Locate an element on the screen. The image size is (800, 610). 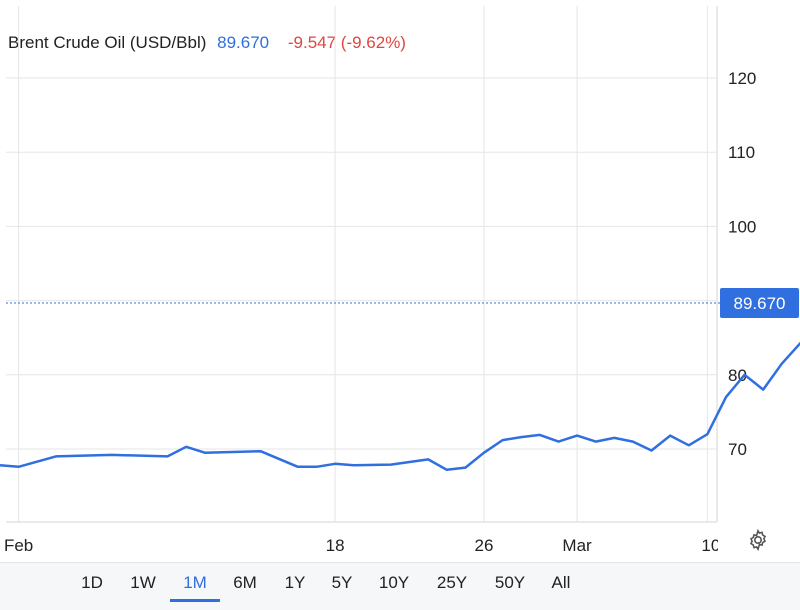
y-tick-label: 110 is located at coordinates (741, 152).